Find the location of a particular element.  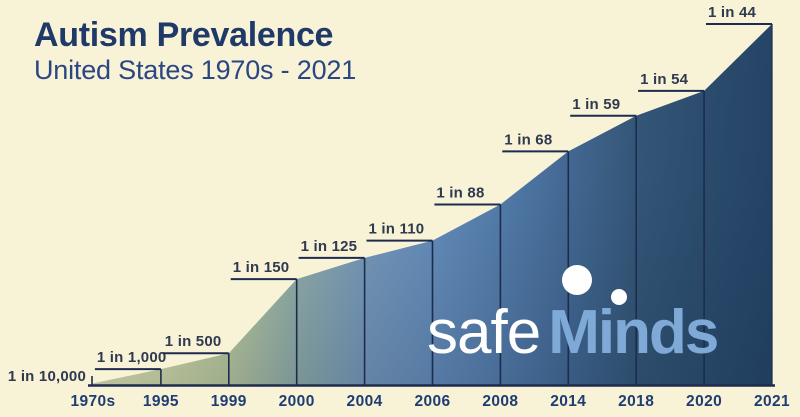

prevalence-label: 1 in 54 is located at coordinates (664, 79).